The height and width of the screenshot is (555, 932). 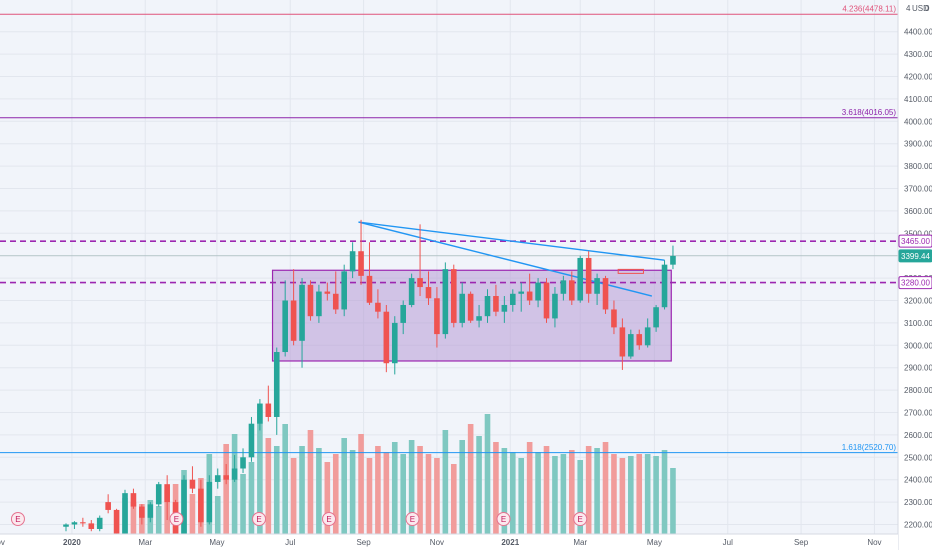 What do you see at coordinates (72, 542) in the screenshot?
I see `x-tick-label: 2020` at bounding box center [72, 542].